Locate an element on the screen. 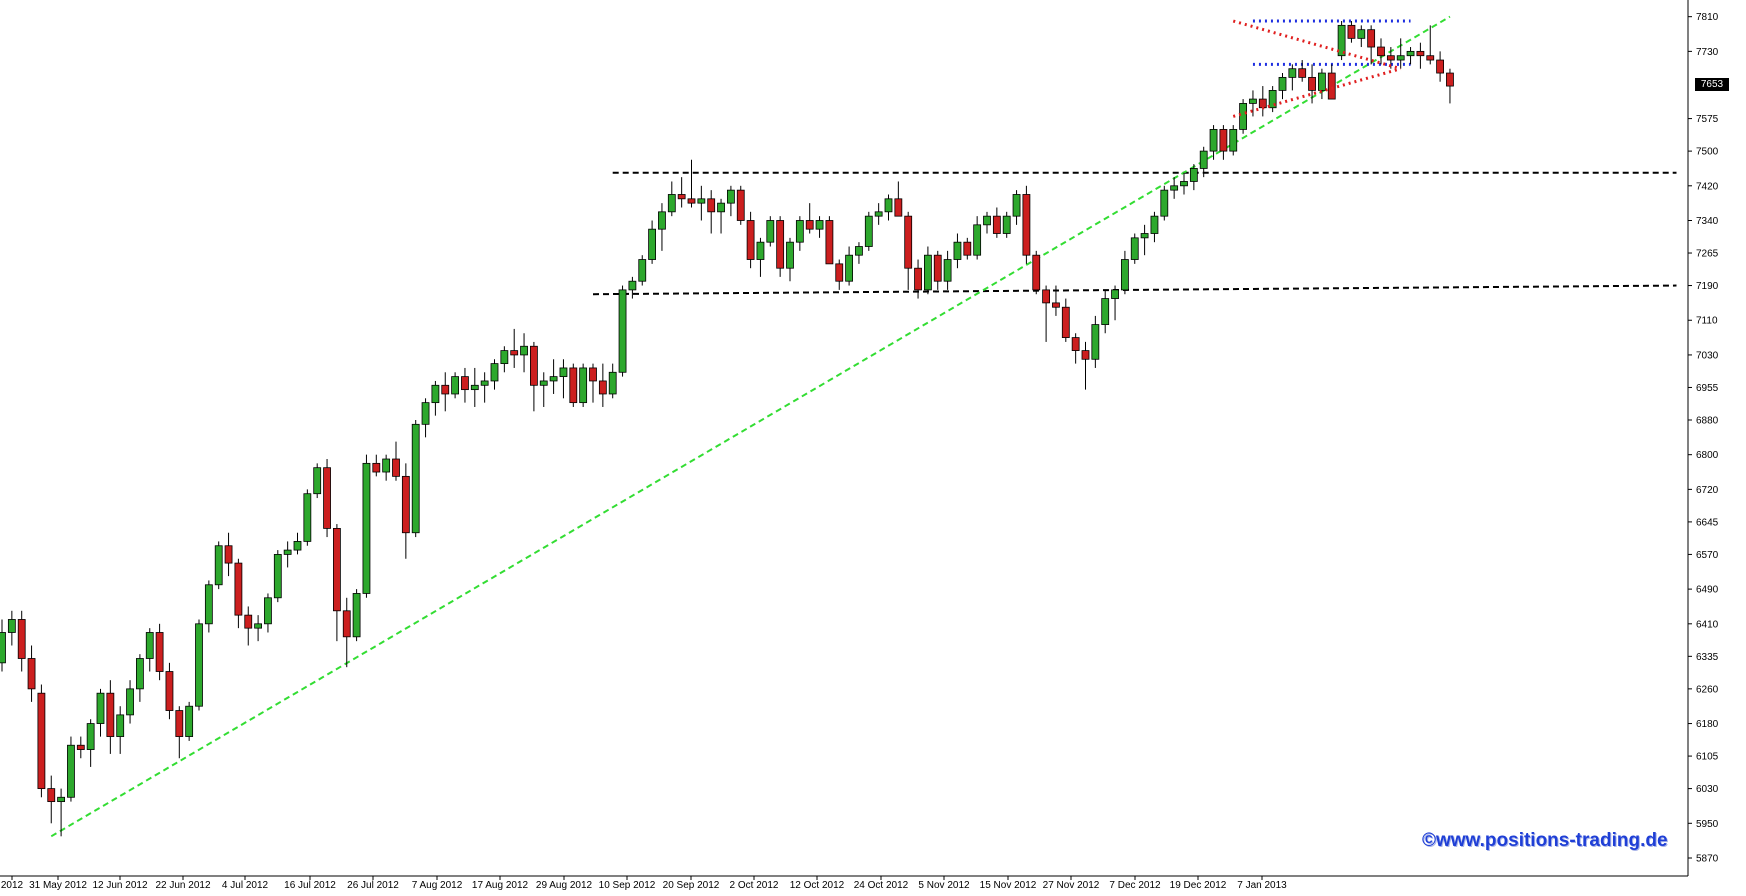 The width and height of the screenshot is (1746, 896). x-tick-label: 26 Jul 2012 is located at coordinates (373, 885).